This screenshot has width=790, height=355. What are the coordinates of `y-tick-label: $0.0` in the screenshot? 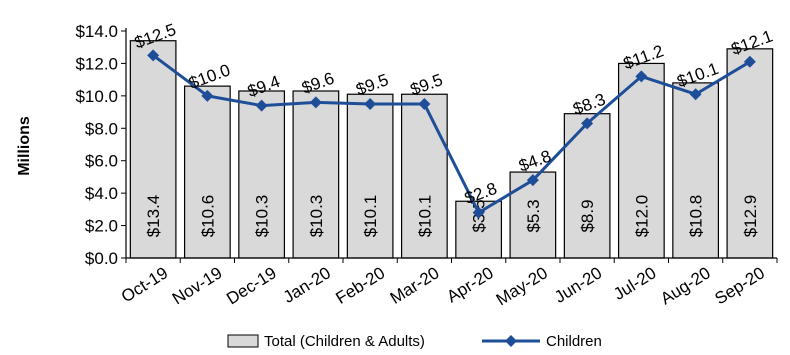 It's located at (101, 258).